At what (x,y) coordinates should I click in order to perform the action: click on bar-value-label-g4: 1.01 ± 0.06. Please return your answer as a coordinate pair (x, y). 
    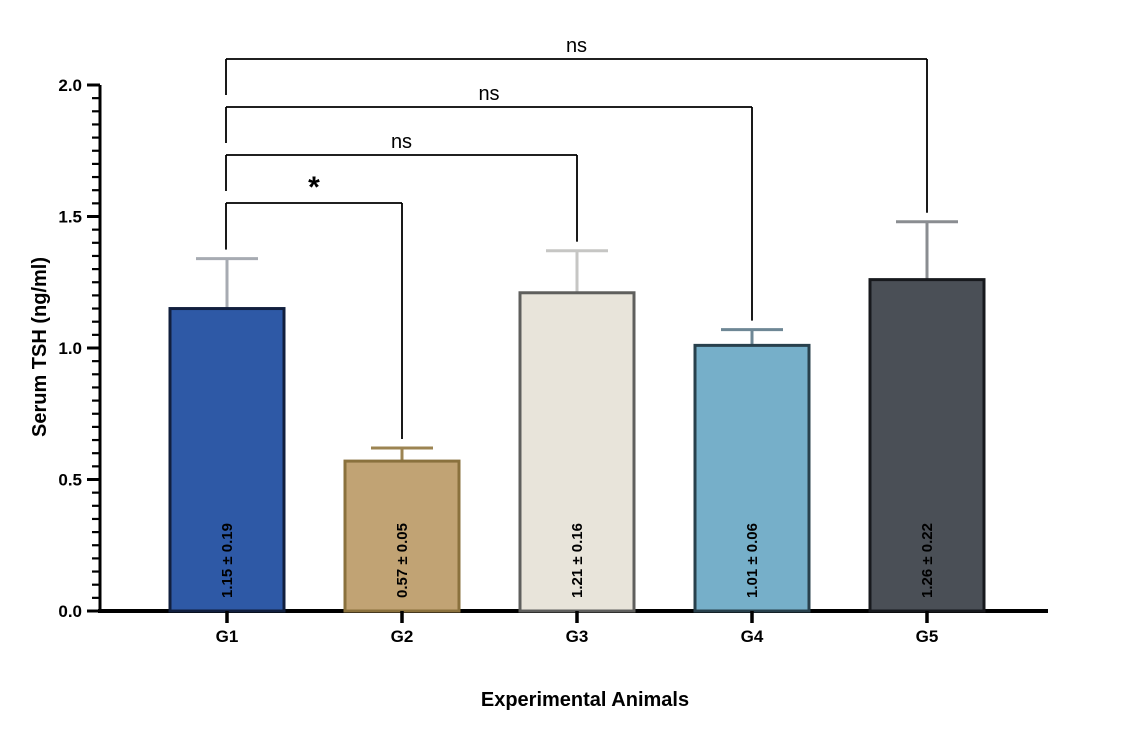
    Looking at the image, I should click on (752, 560).